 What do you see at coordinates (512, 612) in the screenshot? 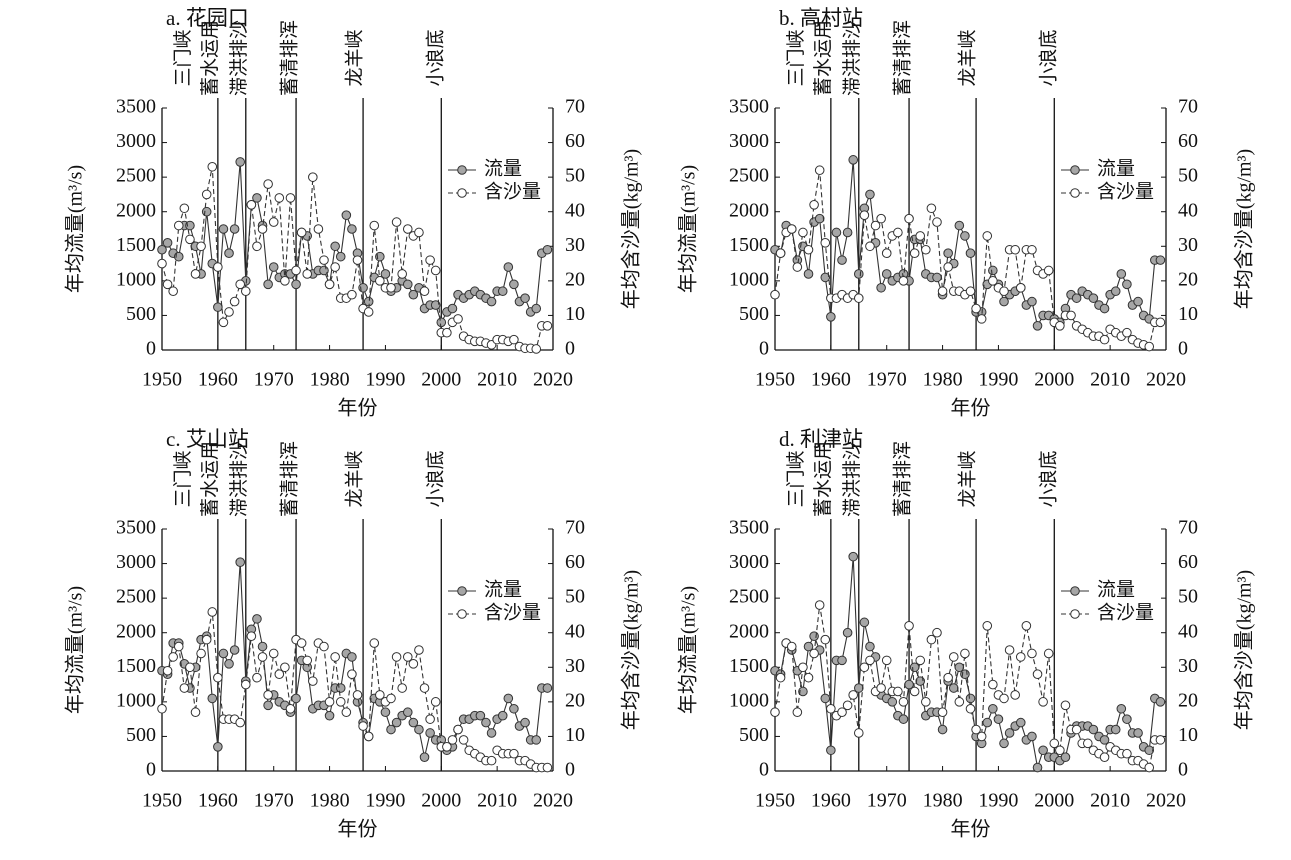
I see `legend-label: 含沙量` at bounding box center [512, 612].